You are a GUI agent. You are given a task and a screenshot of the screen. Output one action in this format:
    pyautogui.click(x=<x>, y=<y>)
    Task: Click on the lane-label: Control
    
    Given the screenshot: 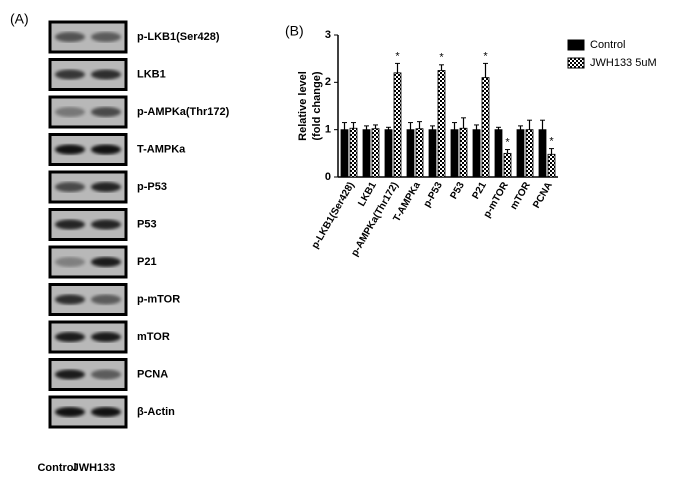 What is the action you would take?
    pyautogui.click(x=56, y=468)
    